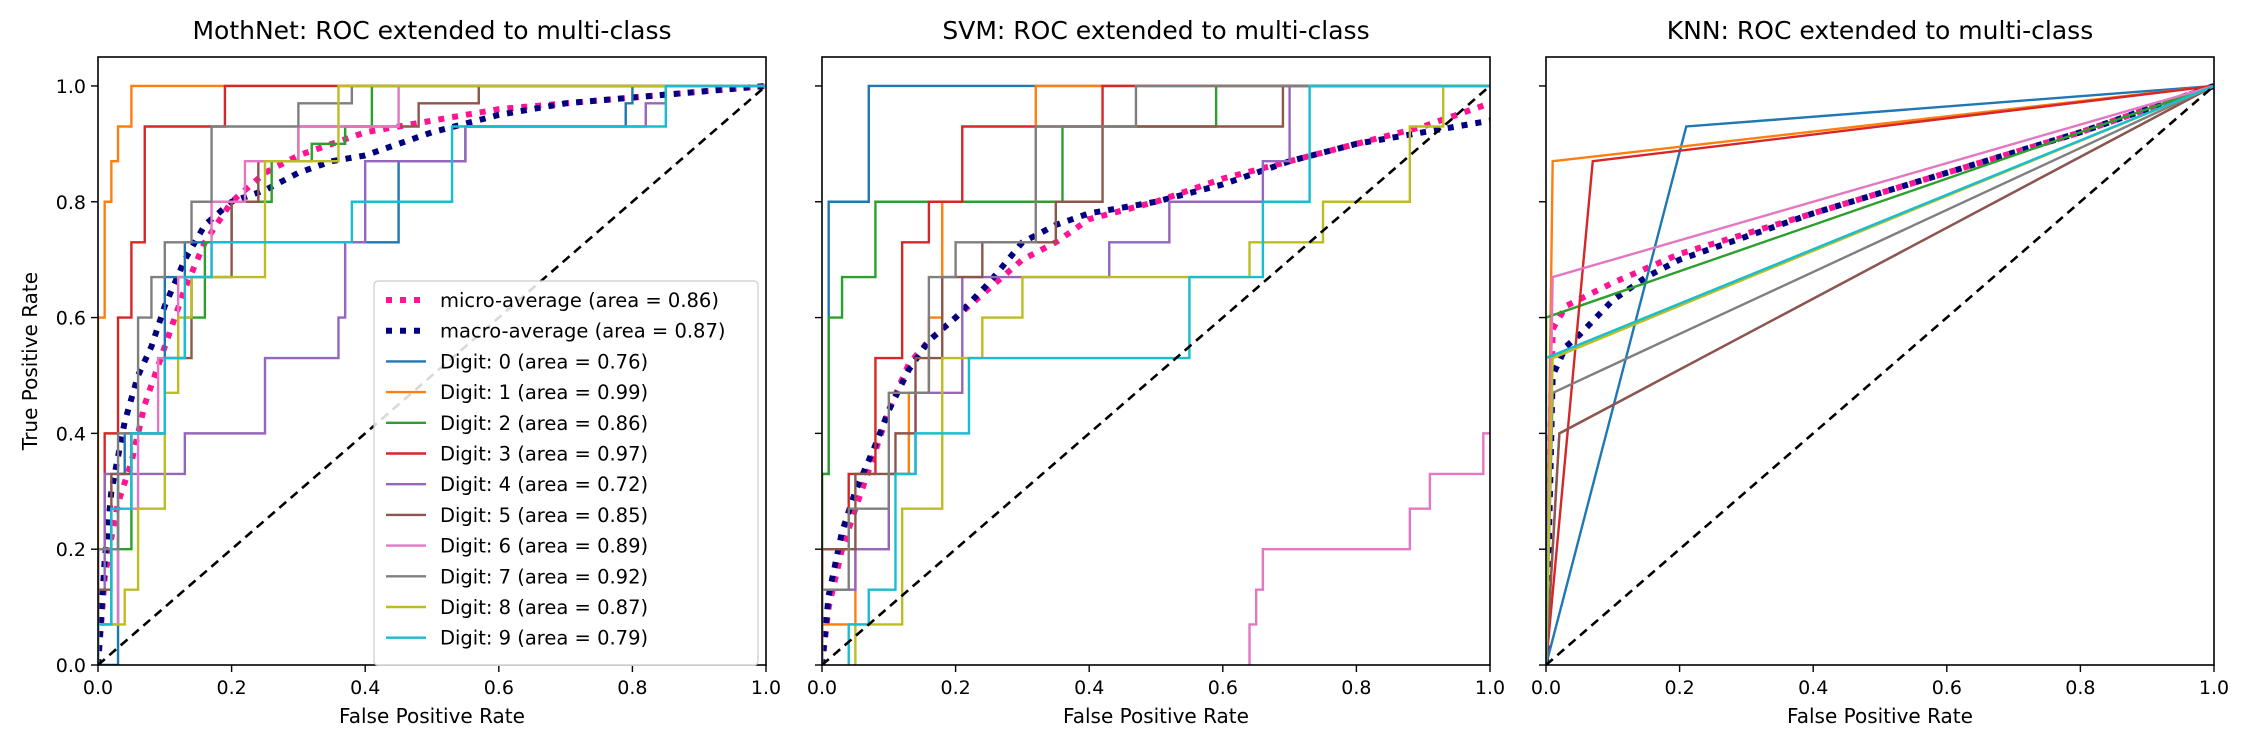 The width and height of the screenshot is (2250, 750). What do you see at coordinates (579, 300) in the screenshot?
I see `legend-label: micro-average (area = 0.86)` at bounding box center [579, 300].